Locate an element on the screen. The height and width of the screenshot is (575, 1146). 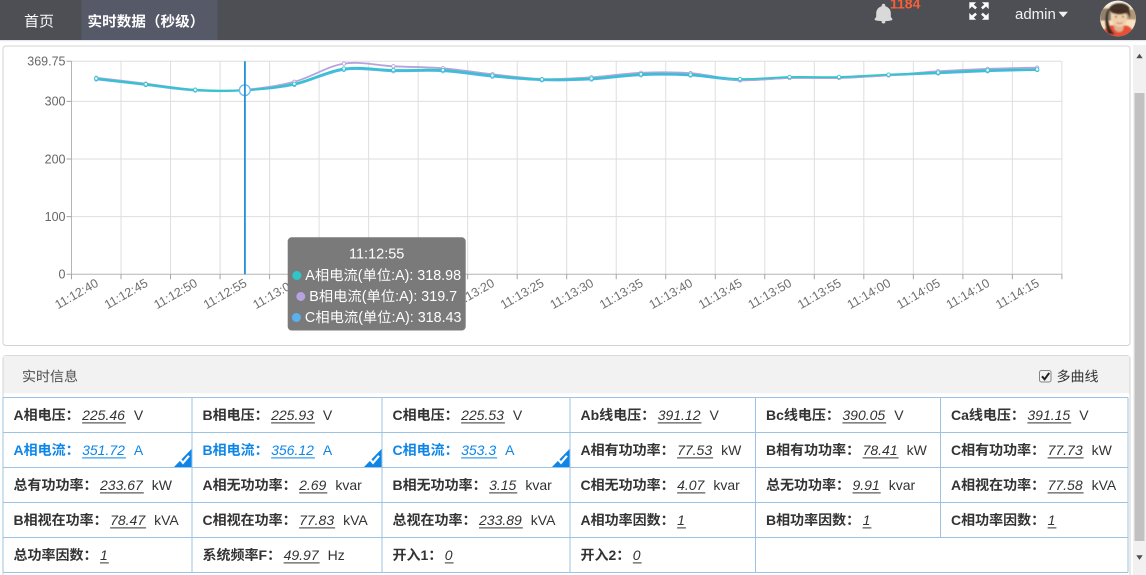
svg-text: F is located at coordinates (263, 555).